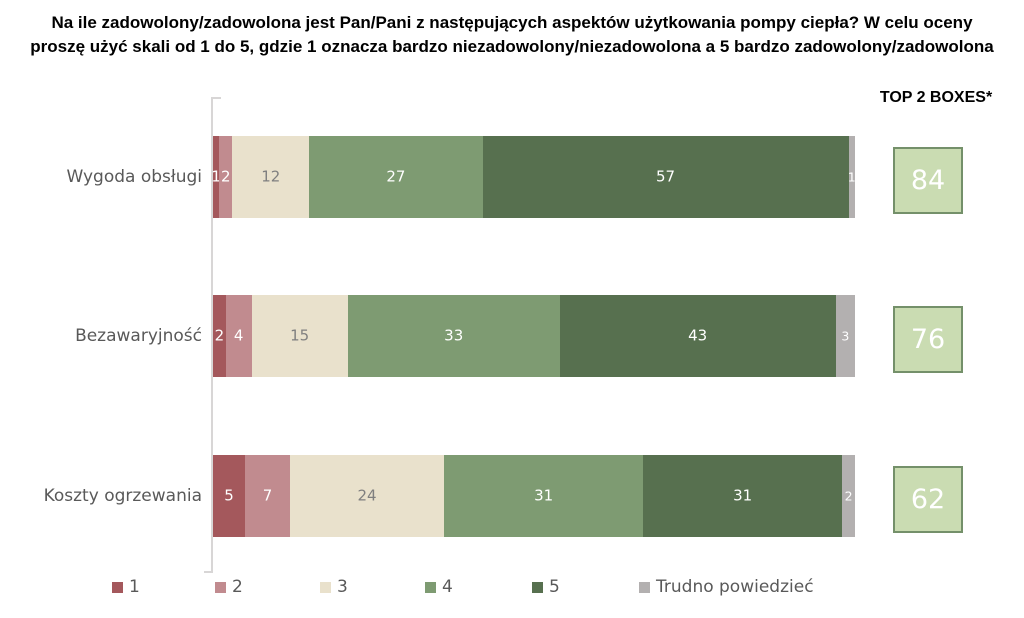 This screenshot has height=618, width=1024. Describe the element at coordinates (439, 587) in the screenshot. I see `legend-item: 4` at that location.